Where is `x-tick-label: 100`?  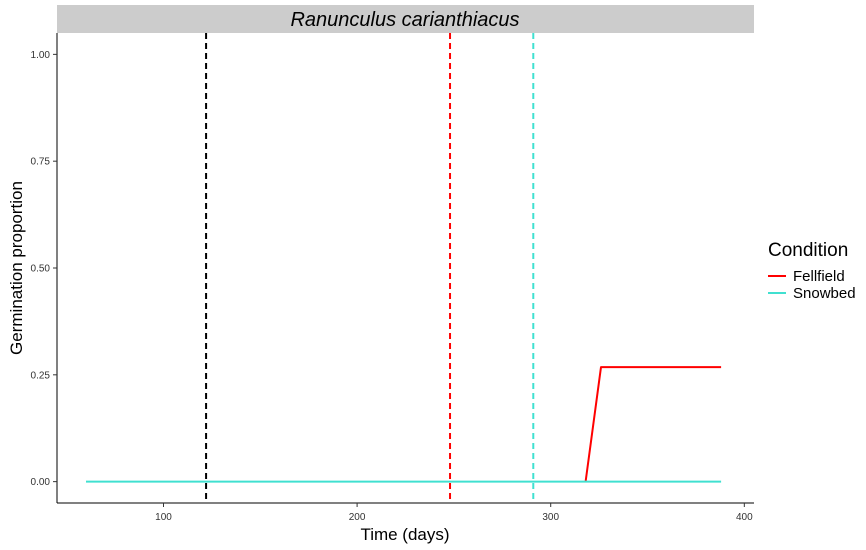
x-tick-label: 100 is located at coordinates (163, 517).